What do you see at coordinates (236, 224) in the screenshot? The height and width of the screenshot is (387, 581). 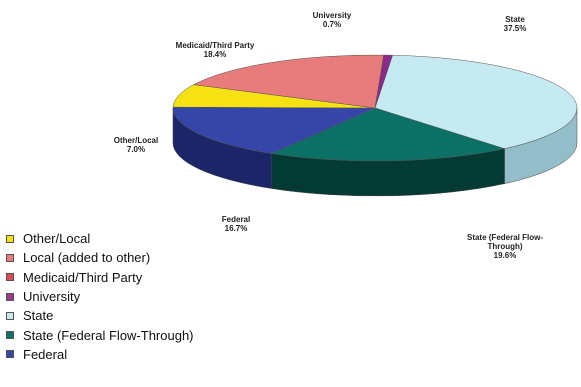 I see `slice-label-federal: Federal 16.7%` at bounding box center [236, 224].